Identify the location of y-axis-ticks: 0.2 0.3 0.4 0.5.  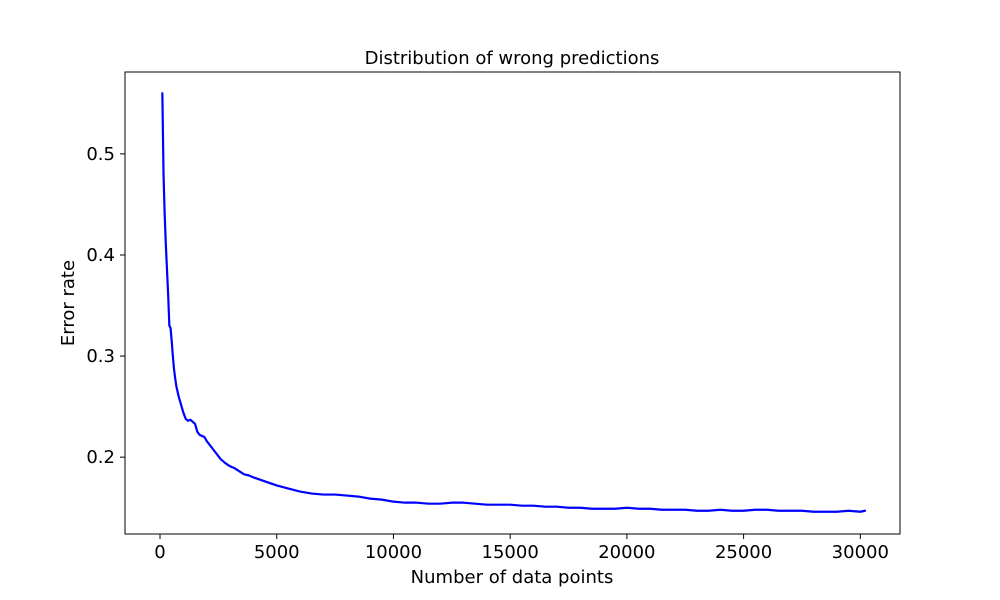
(105, 306).